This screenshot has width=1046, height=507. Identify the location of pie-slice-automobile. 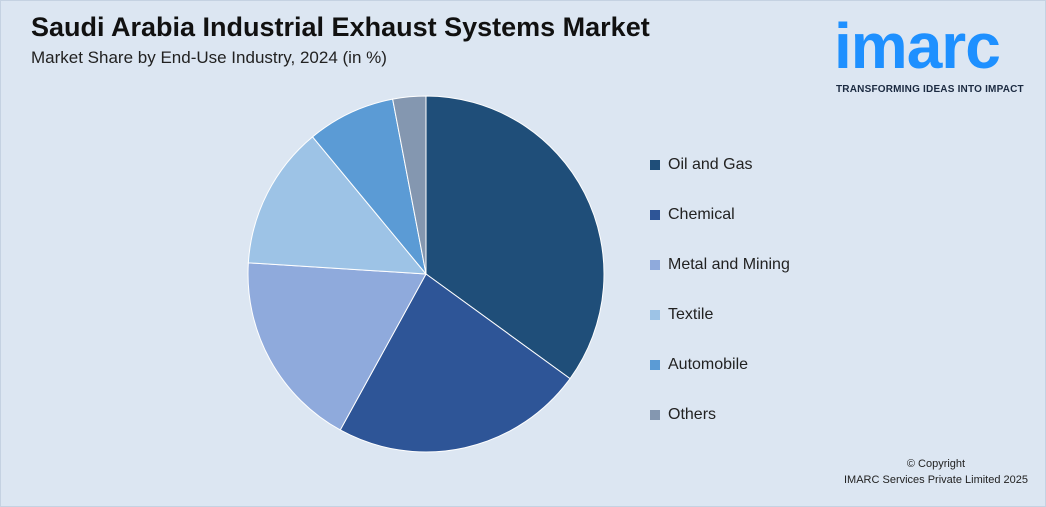
(369, 186).